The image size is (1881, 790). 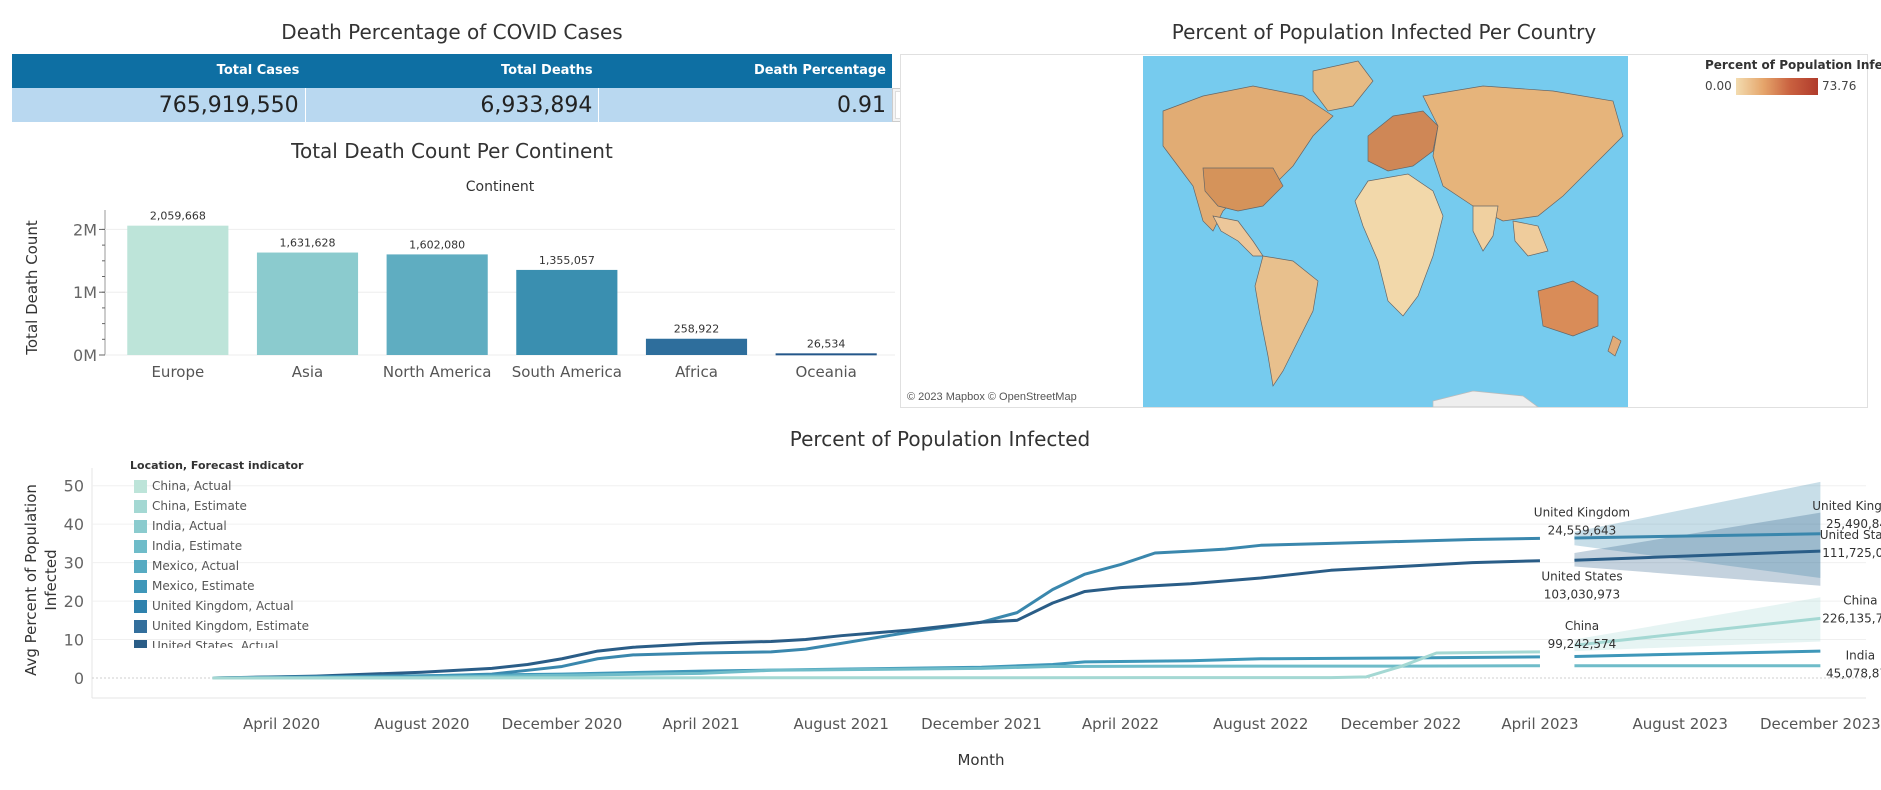 What do you see at coordinates (230, 526) in the screenshot?
I see `legend-item-india-actual: India, Actual` at bounding box center [230, 526].